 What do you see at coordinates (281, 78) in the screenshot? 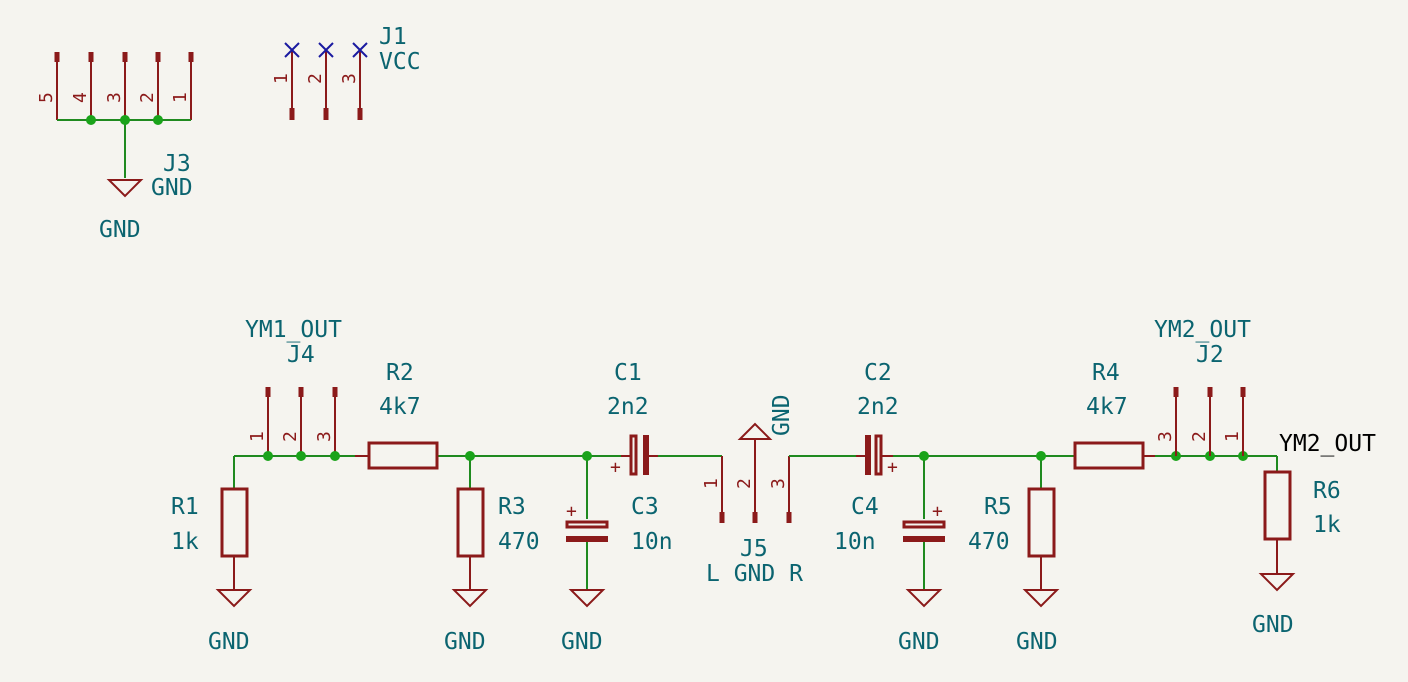
I see `j1-pin-label: 1` at bounding box center [281, 78].